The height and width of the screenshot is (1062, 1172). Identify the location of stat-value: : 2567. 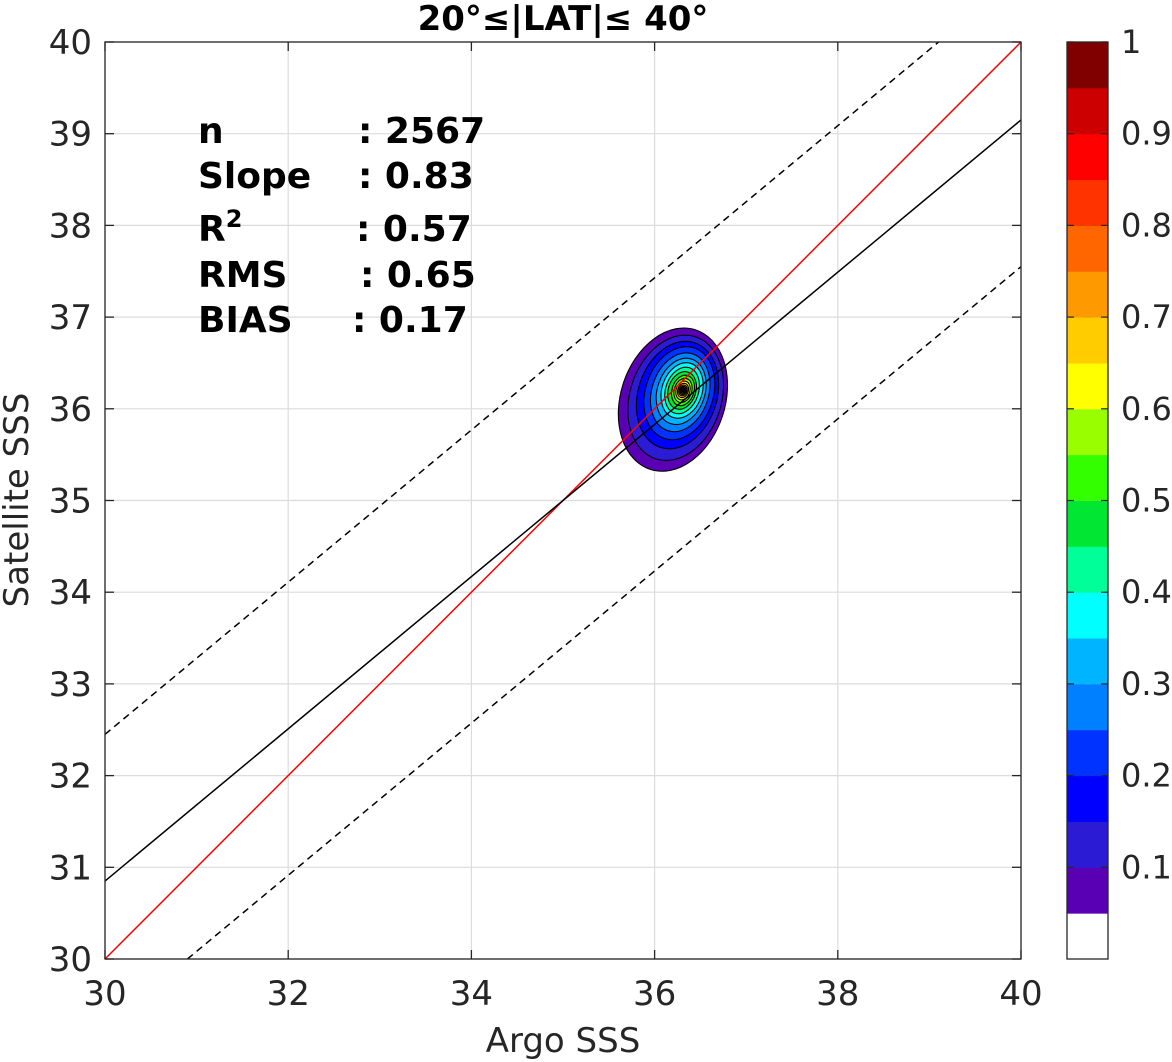
(421, 131).